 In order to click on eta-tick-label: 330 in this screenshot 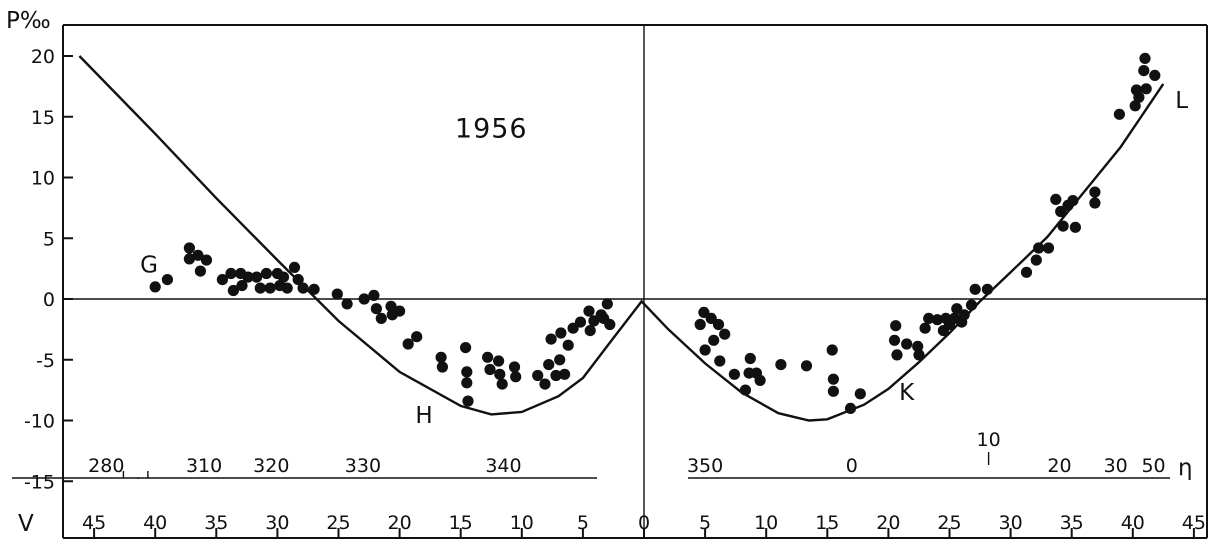, I will do `click(363, 466)`.